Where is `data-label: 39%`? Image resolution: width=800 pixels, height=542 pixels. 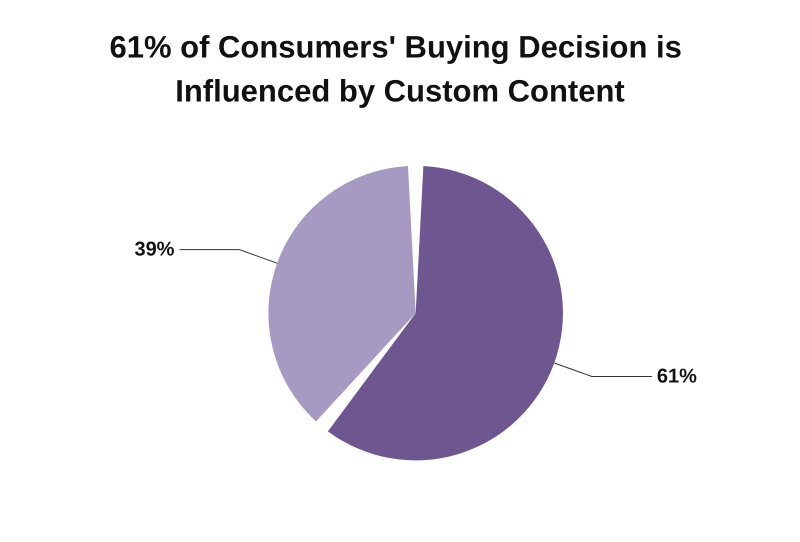
data-label: 39% is located at coordinates (154, 249).